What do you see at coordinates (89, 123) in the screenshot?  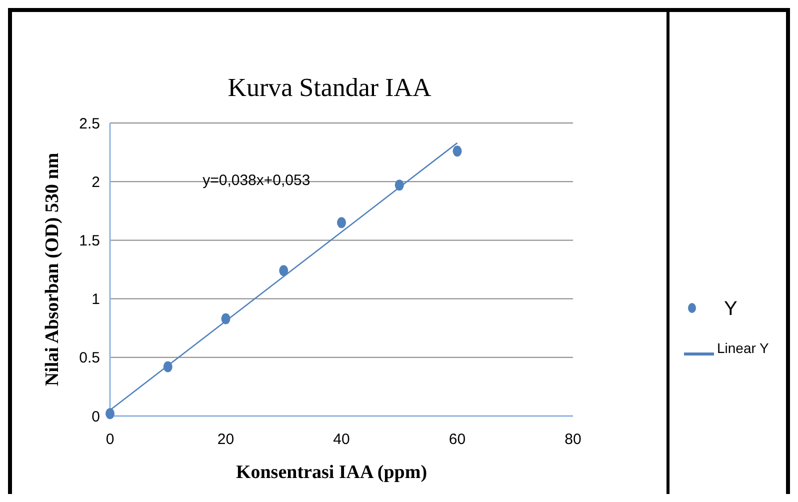 I see `y-tick-label: 2.5` at bounding box center [89, 123].